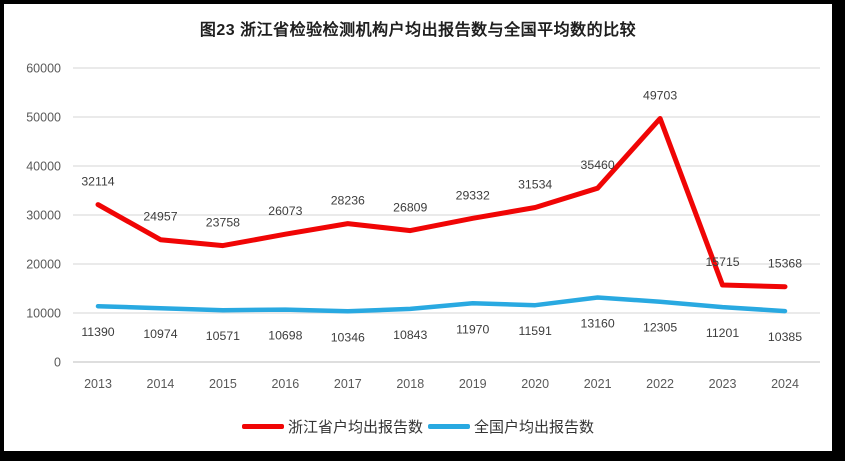  I want to click on legend-label-national: 全国户均出报告数, so click(534, 427).